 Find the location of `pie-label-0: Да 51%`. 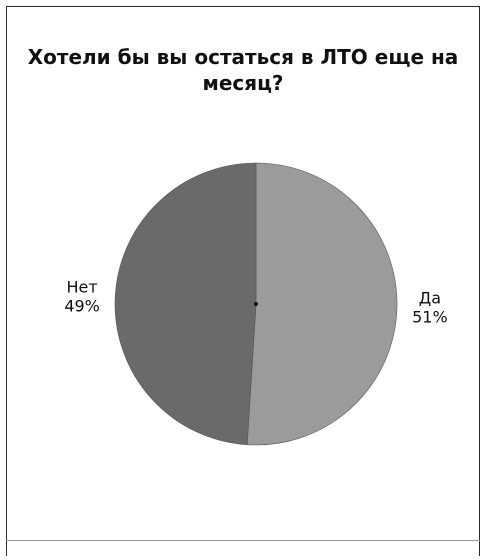

pie-label-0: Да 51% is located at coordinates (430, 308).